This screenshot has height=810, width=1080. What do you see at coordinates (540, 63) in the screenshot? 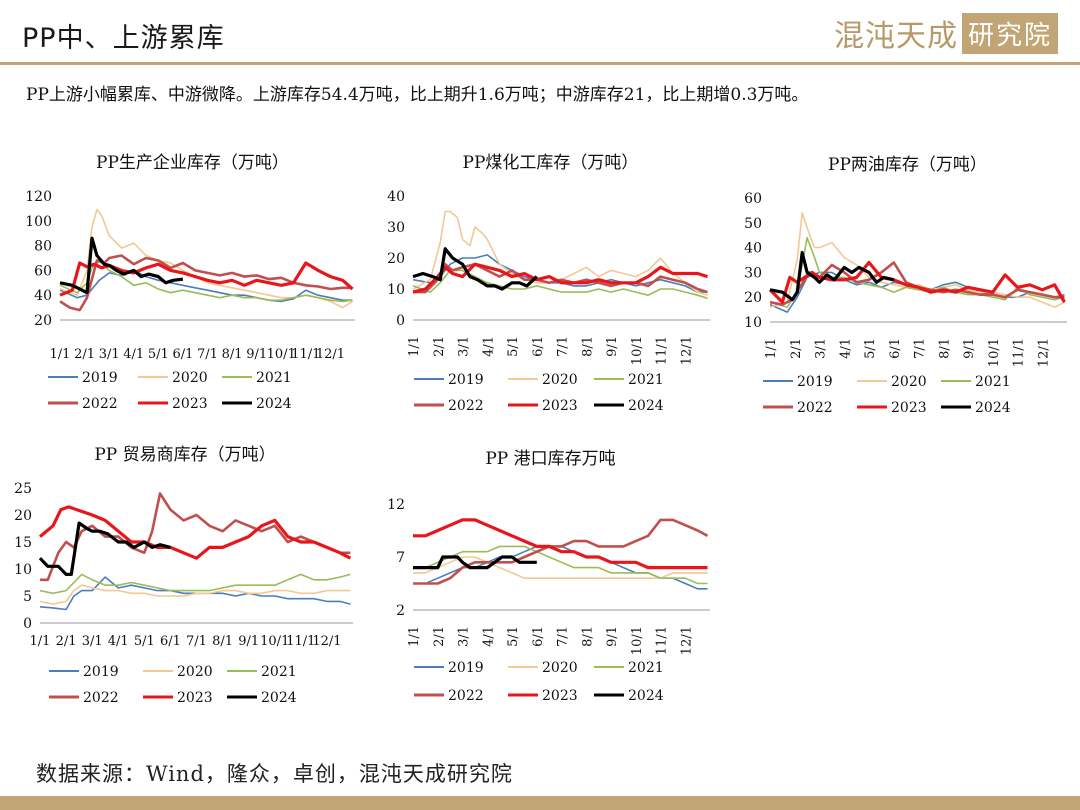
I see `header-rule` at bounding box center [540, 63].